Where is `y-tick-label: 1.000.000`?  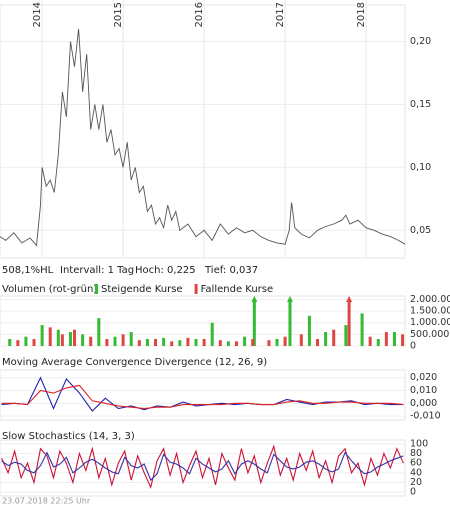 y-tick-label: 1.000.000 is located at coordinates (430, 322).